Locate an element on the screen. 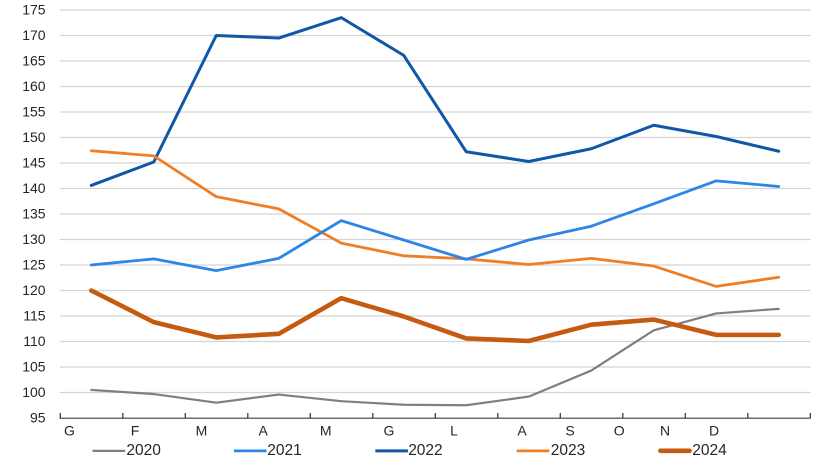 The image size is (820, 476). svg-text: 150 is located at coordinates (34, 137).